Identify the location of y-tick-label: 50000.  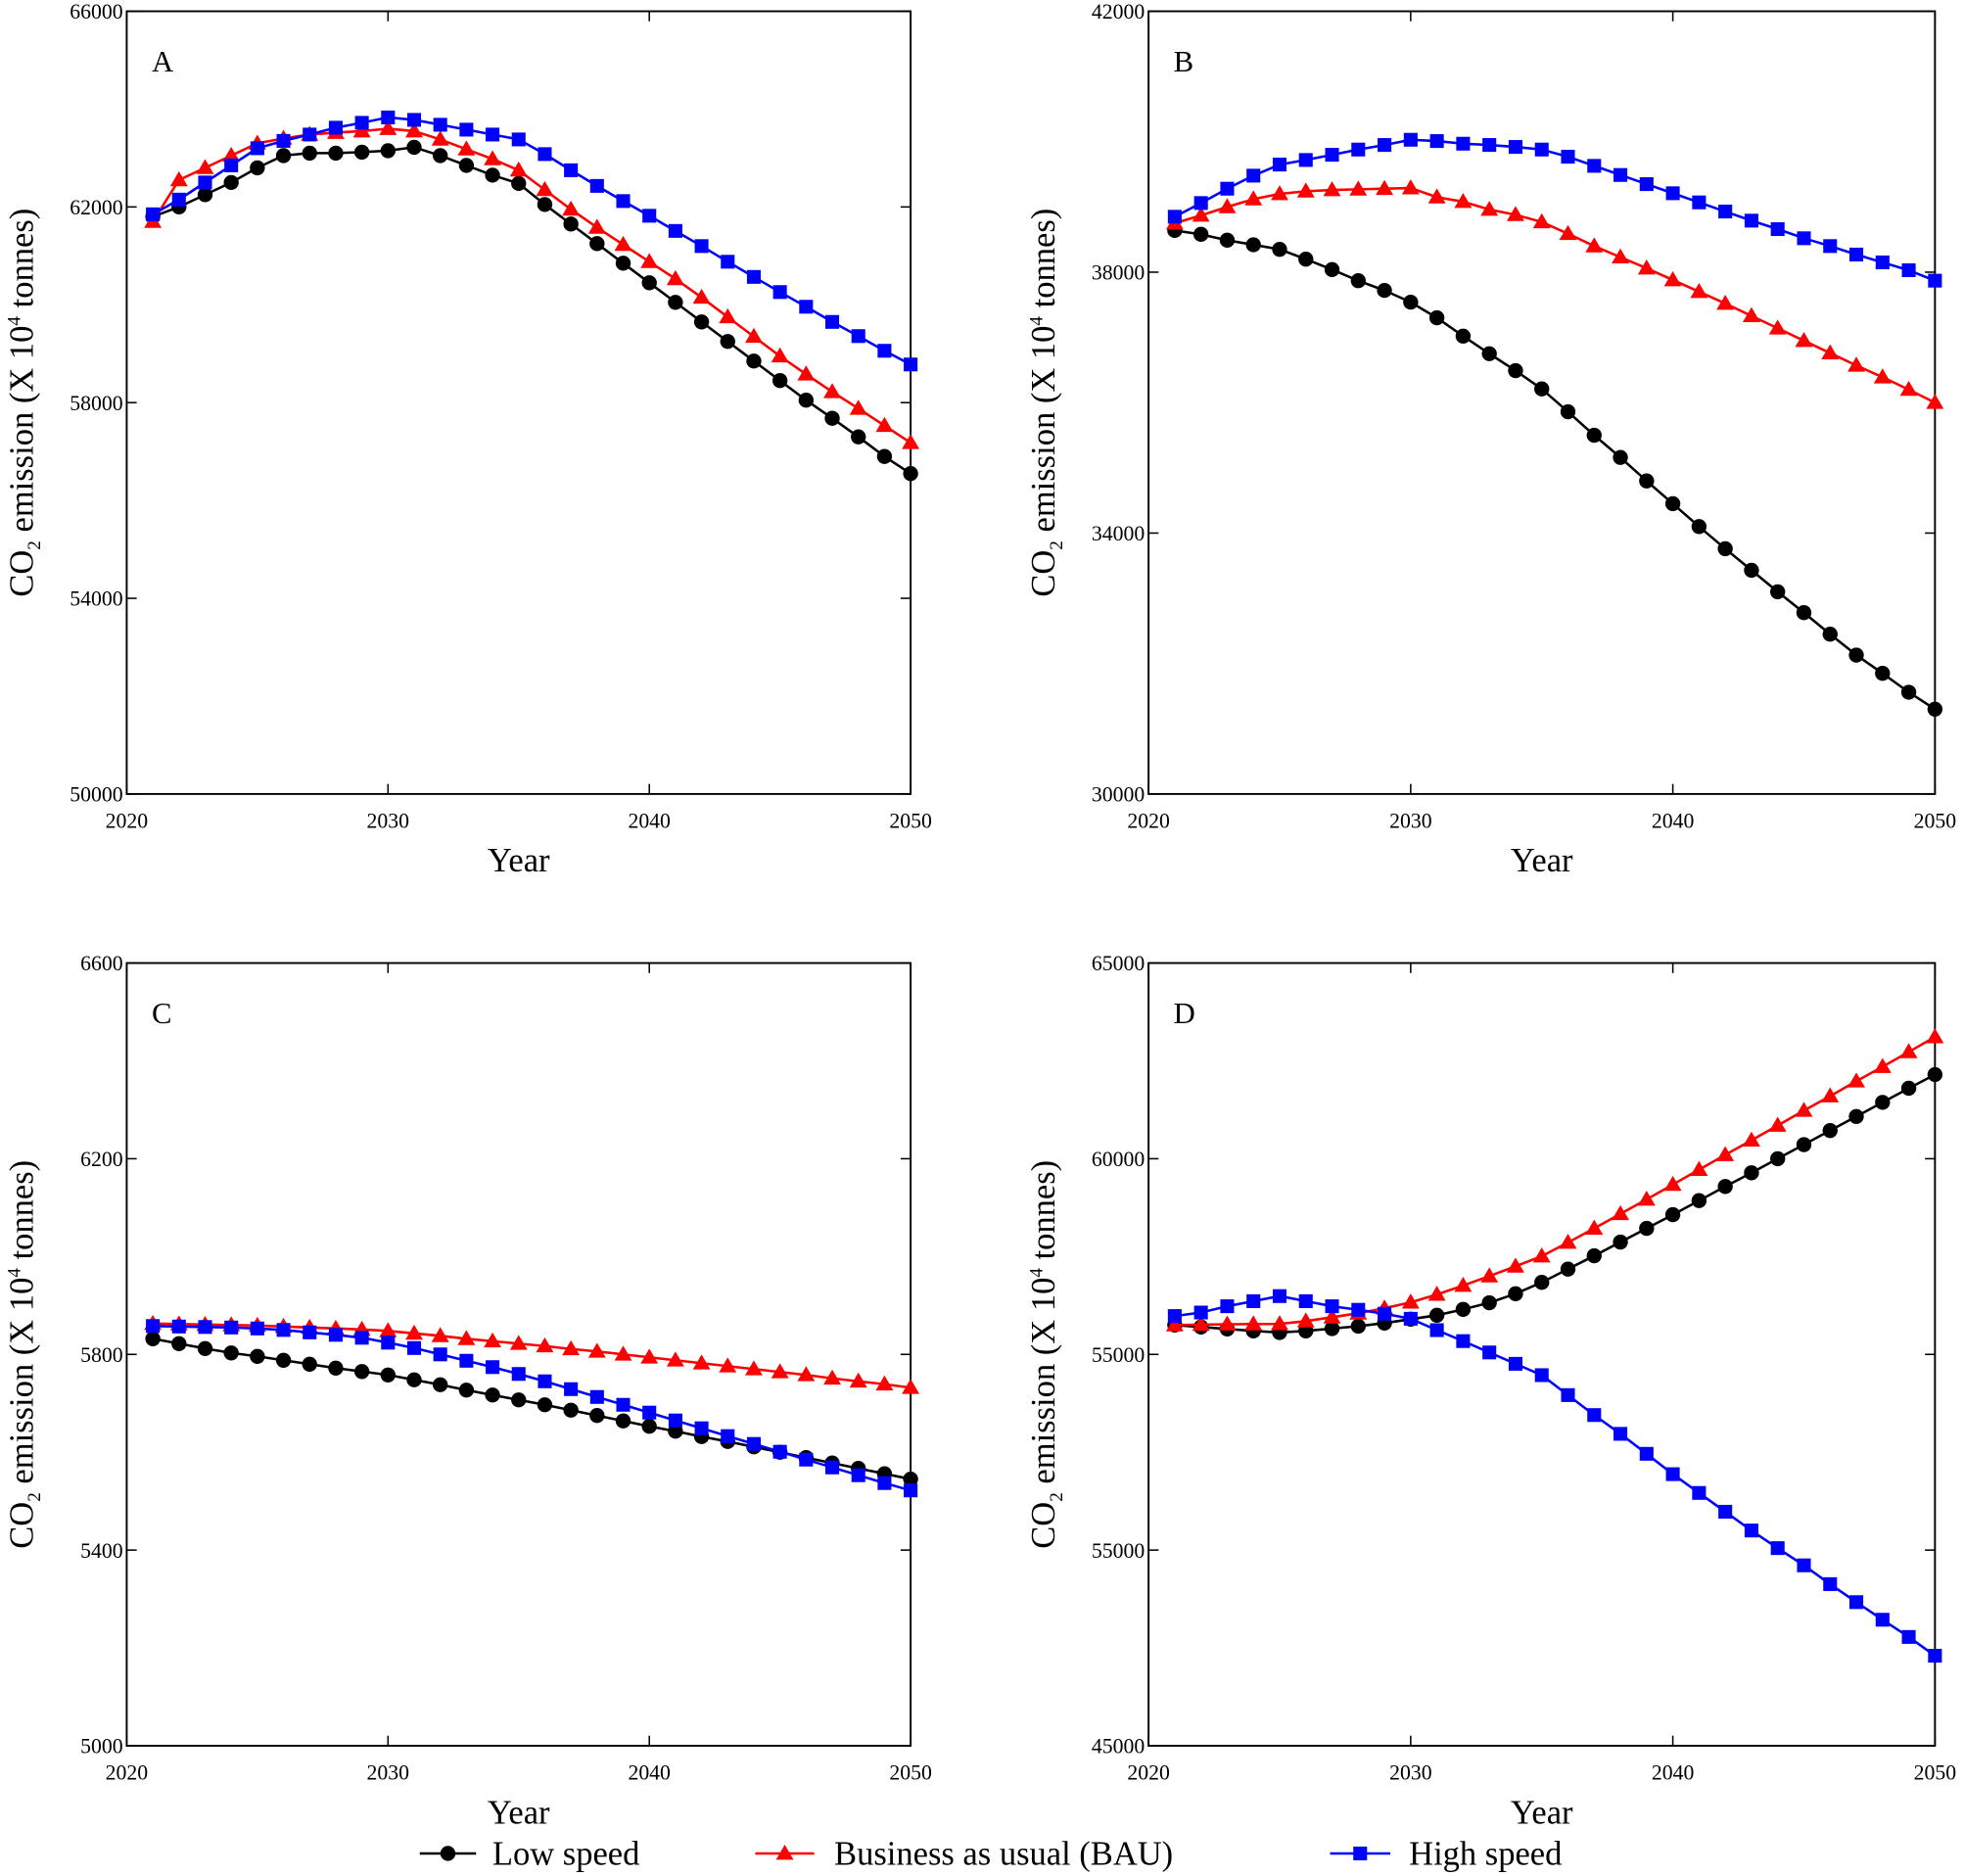
(96, 795).